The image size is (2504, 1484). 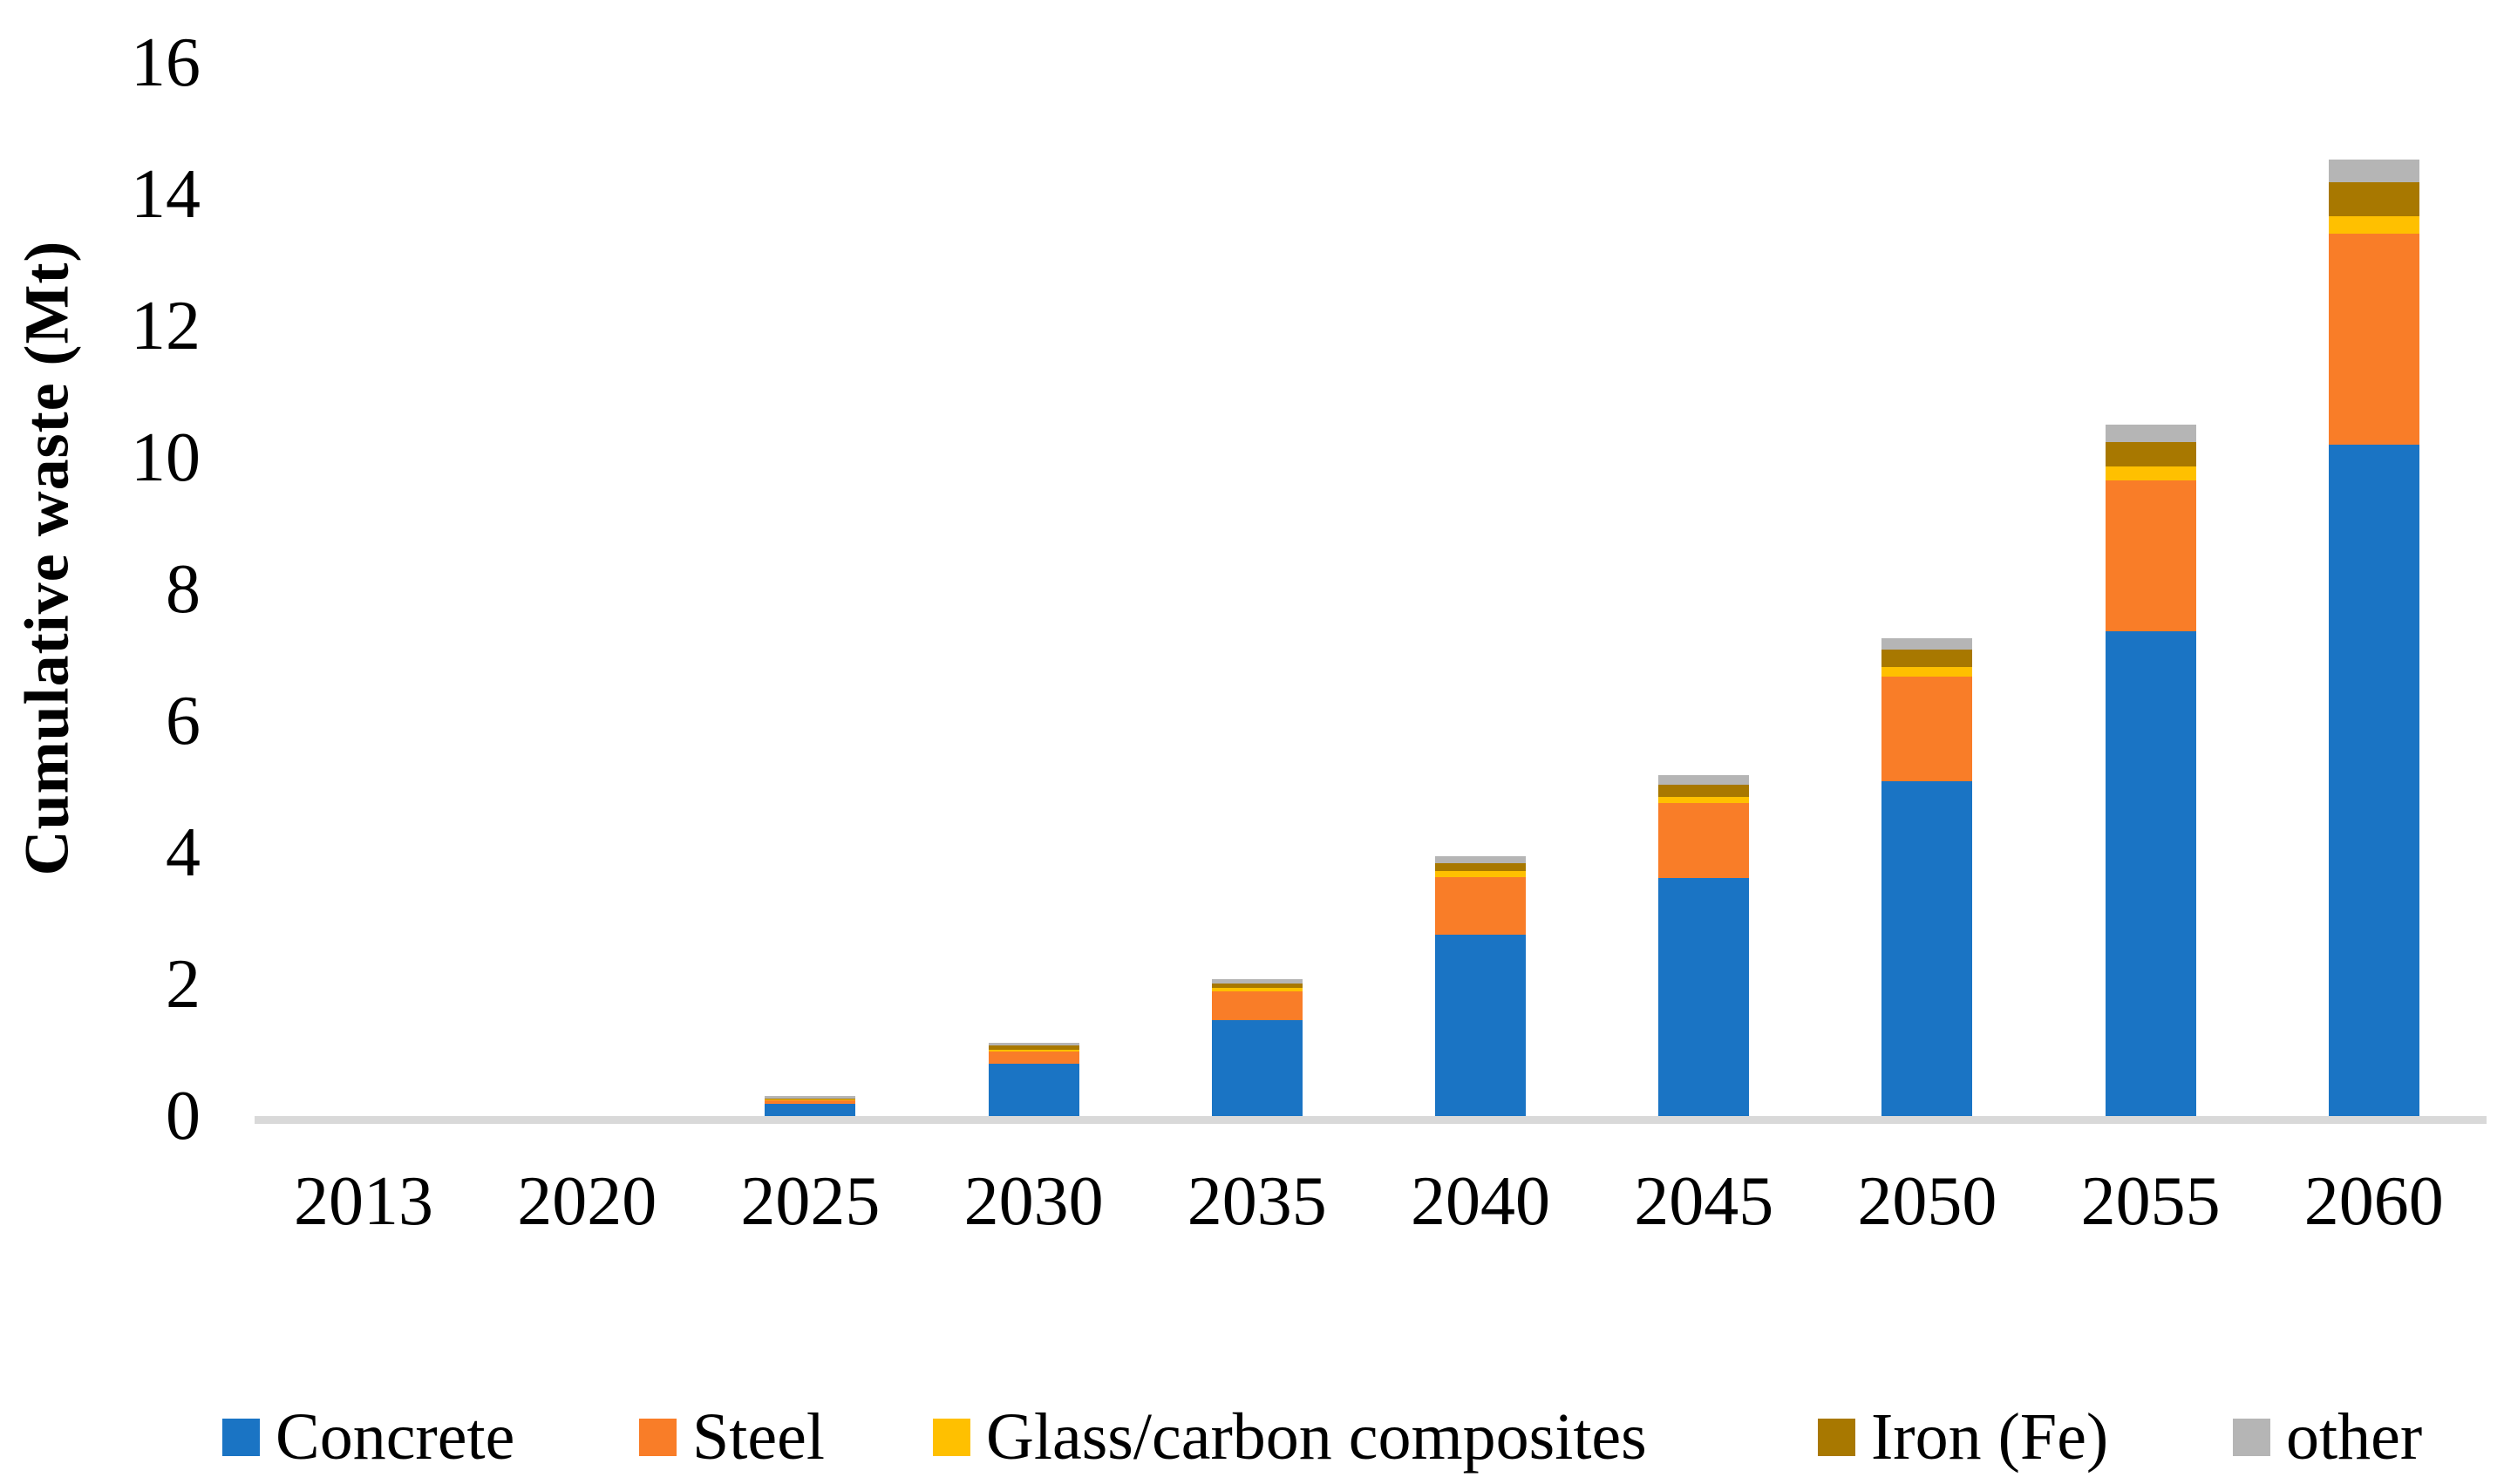 I want to click on legend-label: Steel, so click(x=758, y=1437).